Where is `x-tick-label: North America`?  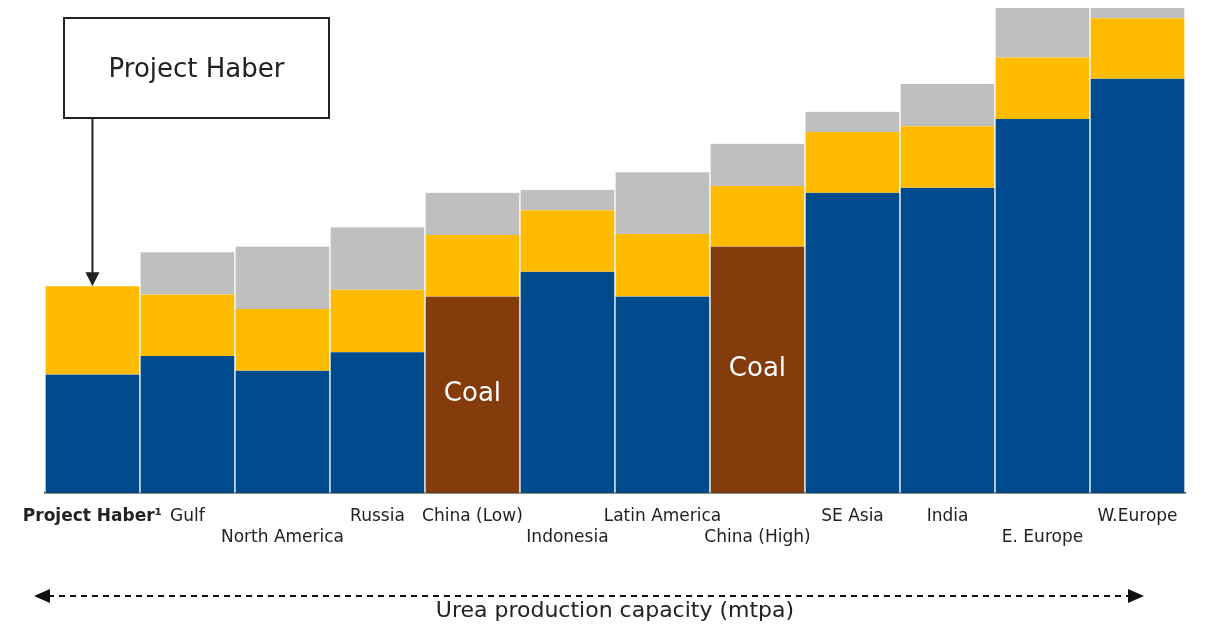 x-tick-label: North America is located at coordinates (282, 535).